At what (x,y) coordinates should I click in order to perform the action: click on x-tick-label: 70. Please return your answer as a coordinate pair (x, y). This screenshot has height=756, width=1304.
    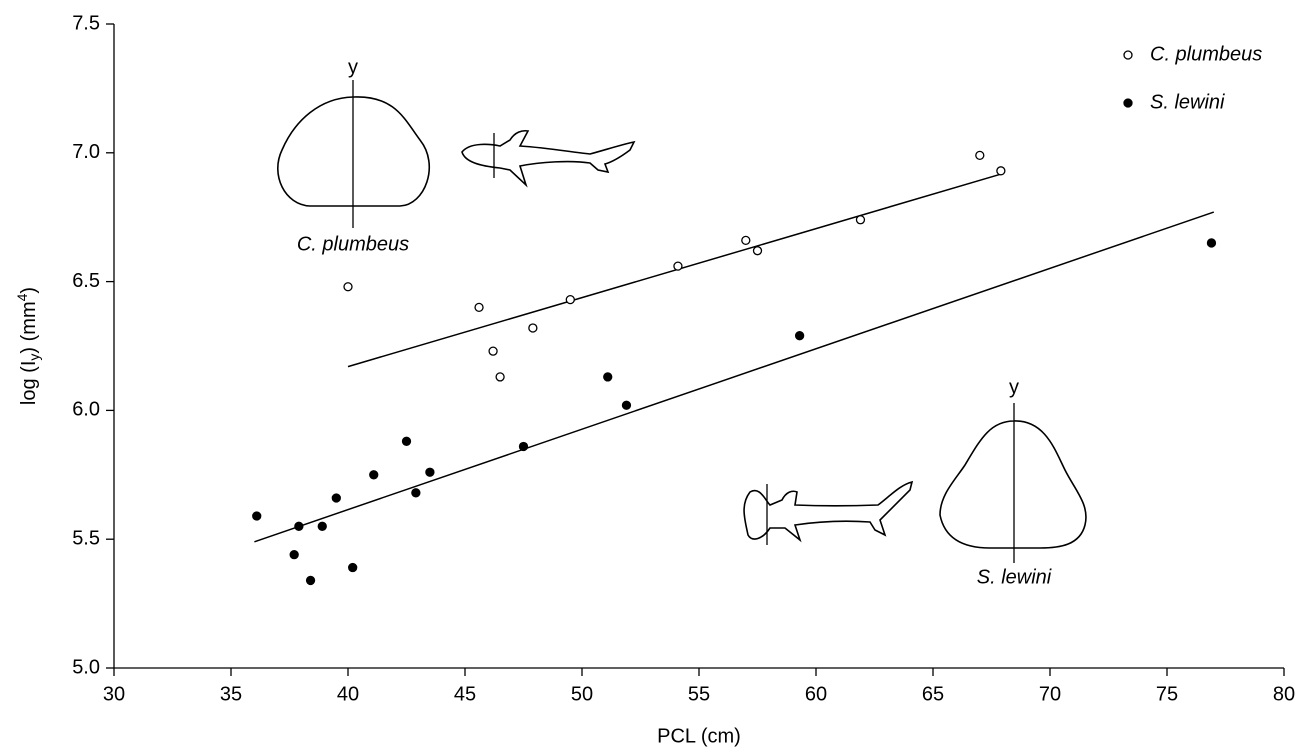
    Looking at the image, I should click on (1050, 694).